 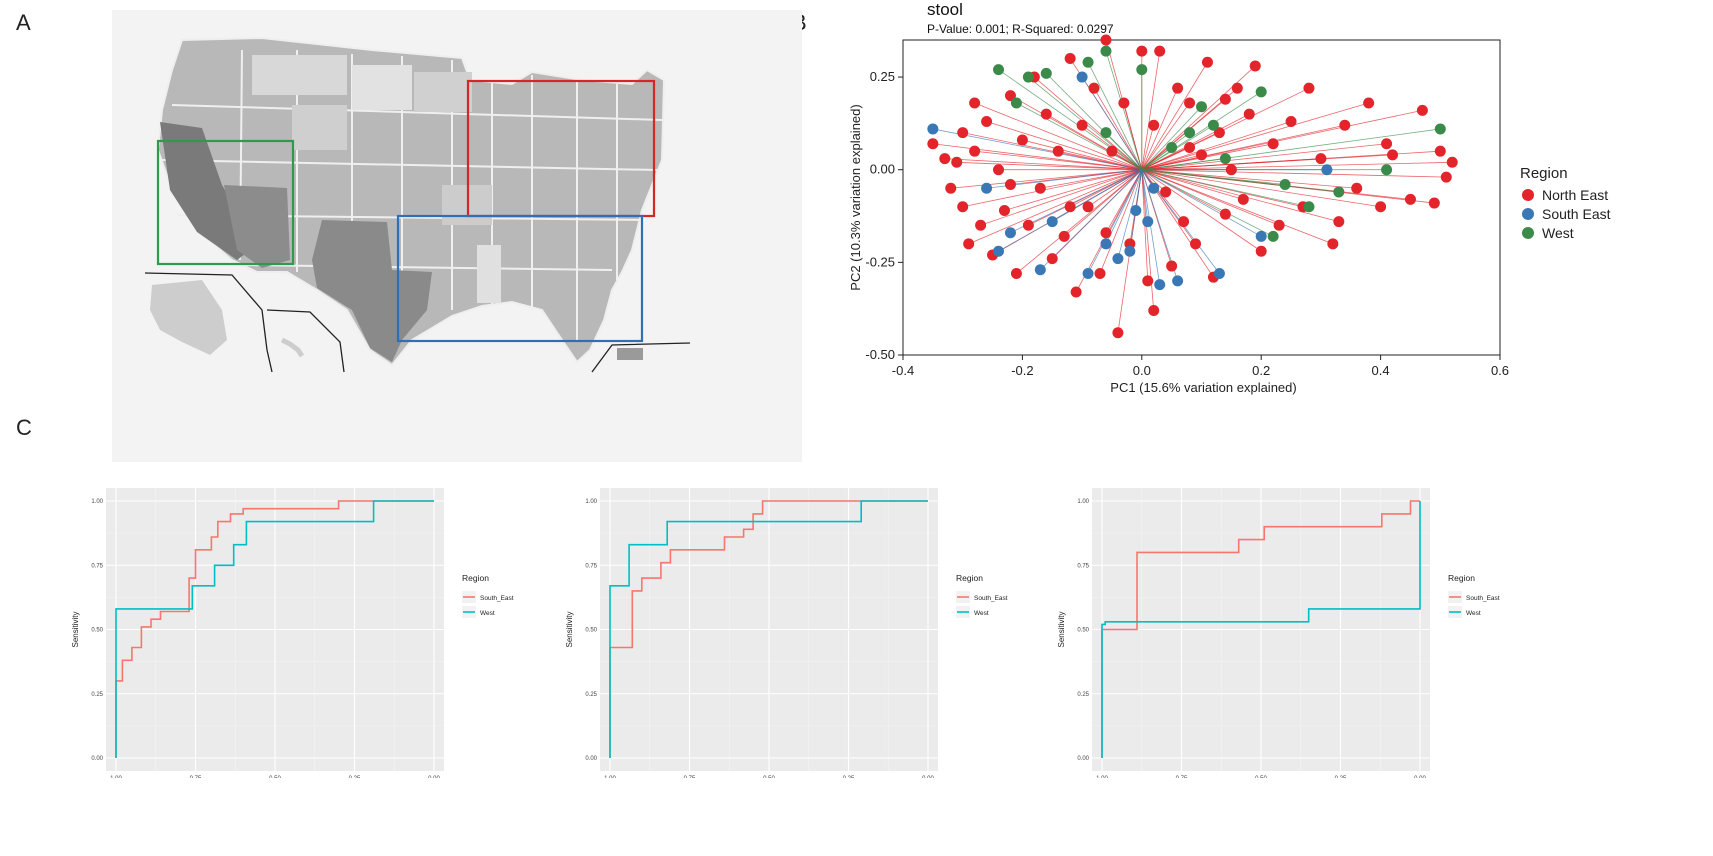 What do you see at coordinates (1022, 370) in the screenshot?
I see `pca-x-tick-label: -0.2` at bounding box center [1022, 370].